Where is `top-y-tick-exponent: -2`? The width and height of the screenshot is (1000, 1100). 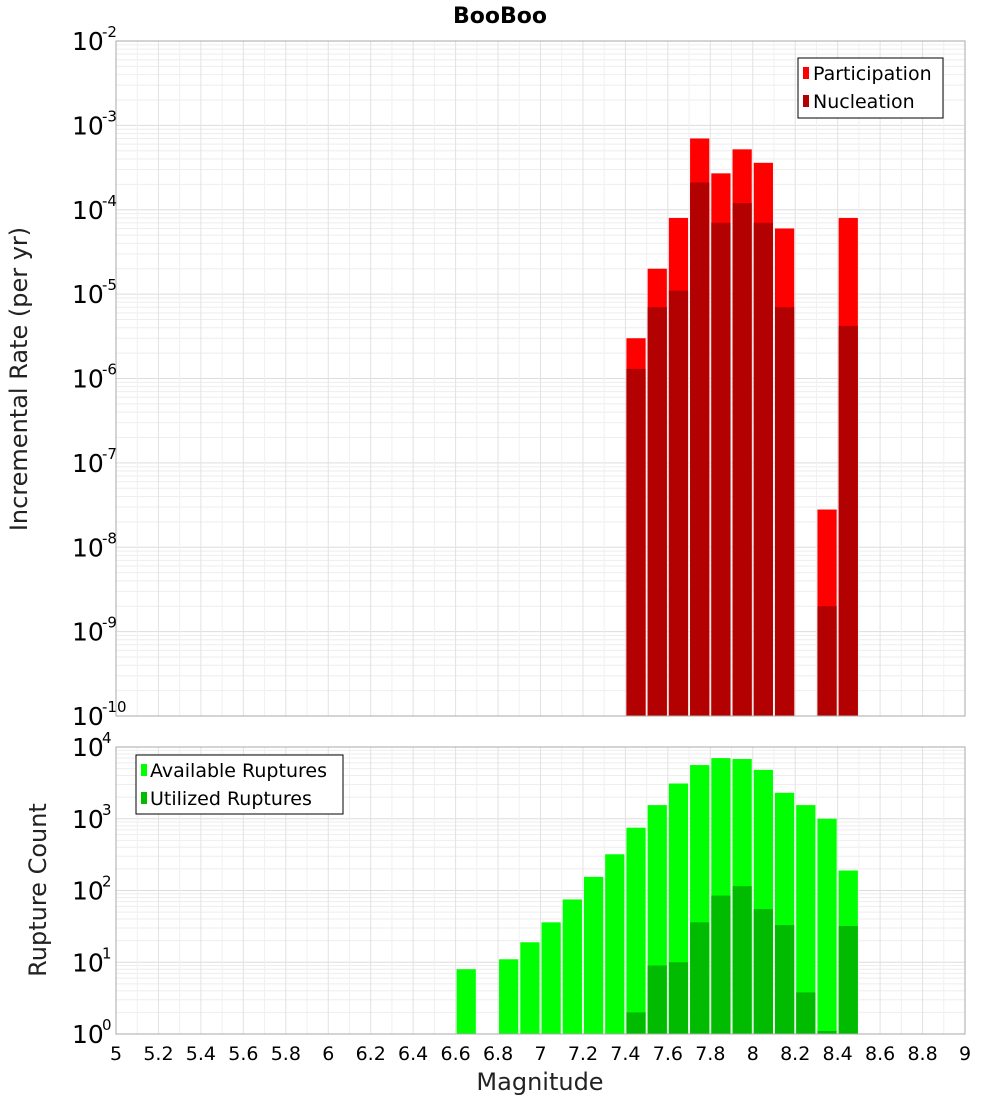 top-y-tick-exponent: -2 is located at coordinates (109, 32).